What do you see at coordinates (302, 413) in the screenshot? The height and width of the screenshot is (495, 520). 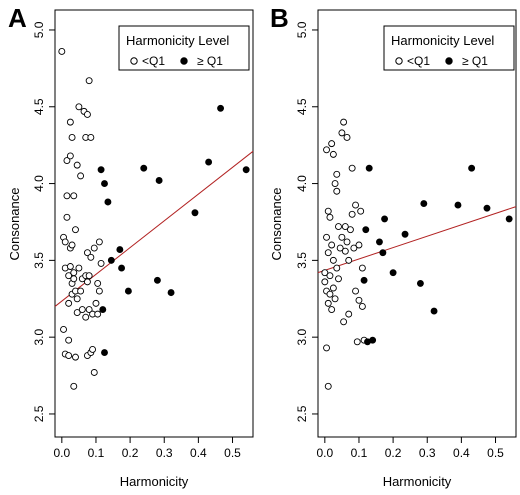 I see `y-tick-label: 2.5` at bounding box center [302, 413].